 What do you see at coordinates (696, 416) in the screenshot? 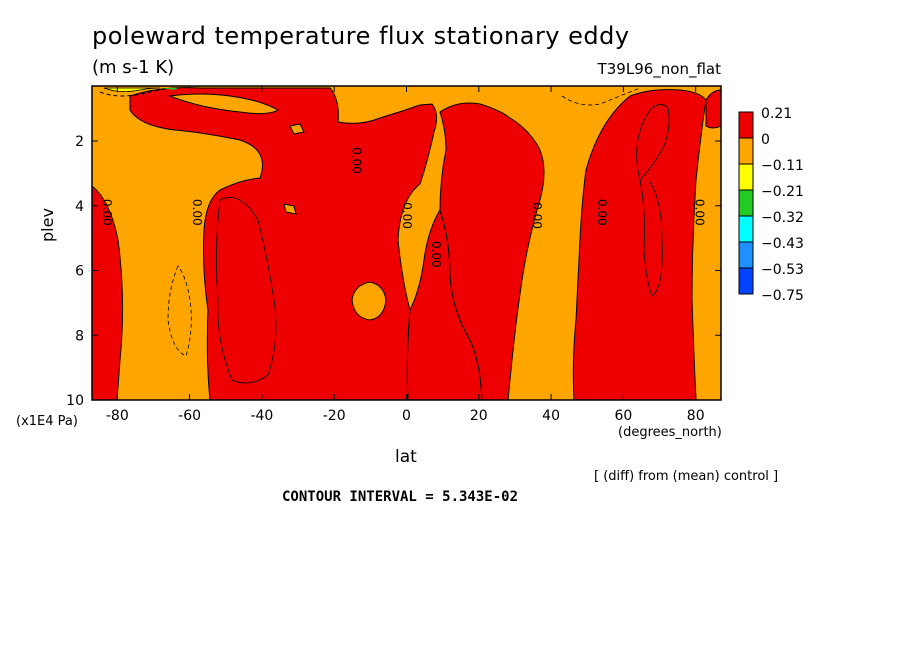
I see `x-tick-label: 80` at bounding box center [696, 416].